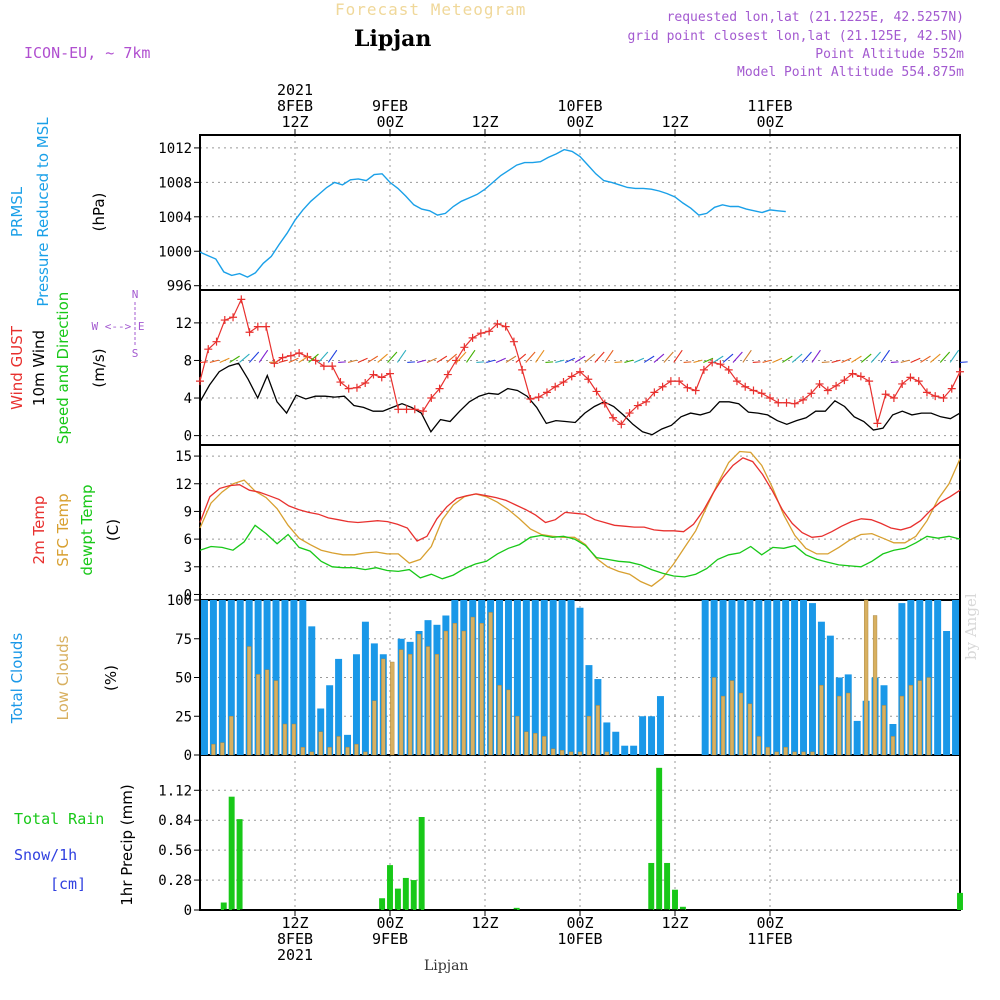  I want to click on requested-coords: requested lon,lat (21.1225E, 42.5257N), so click(815, 17).